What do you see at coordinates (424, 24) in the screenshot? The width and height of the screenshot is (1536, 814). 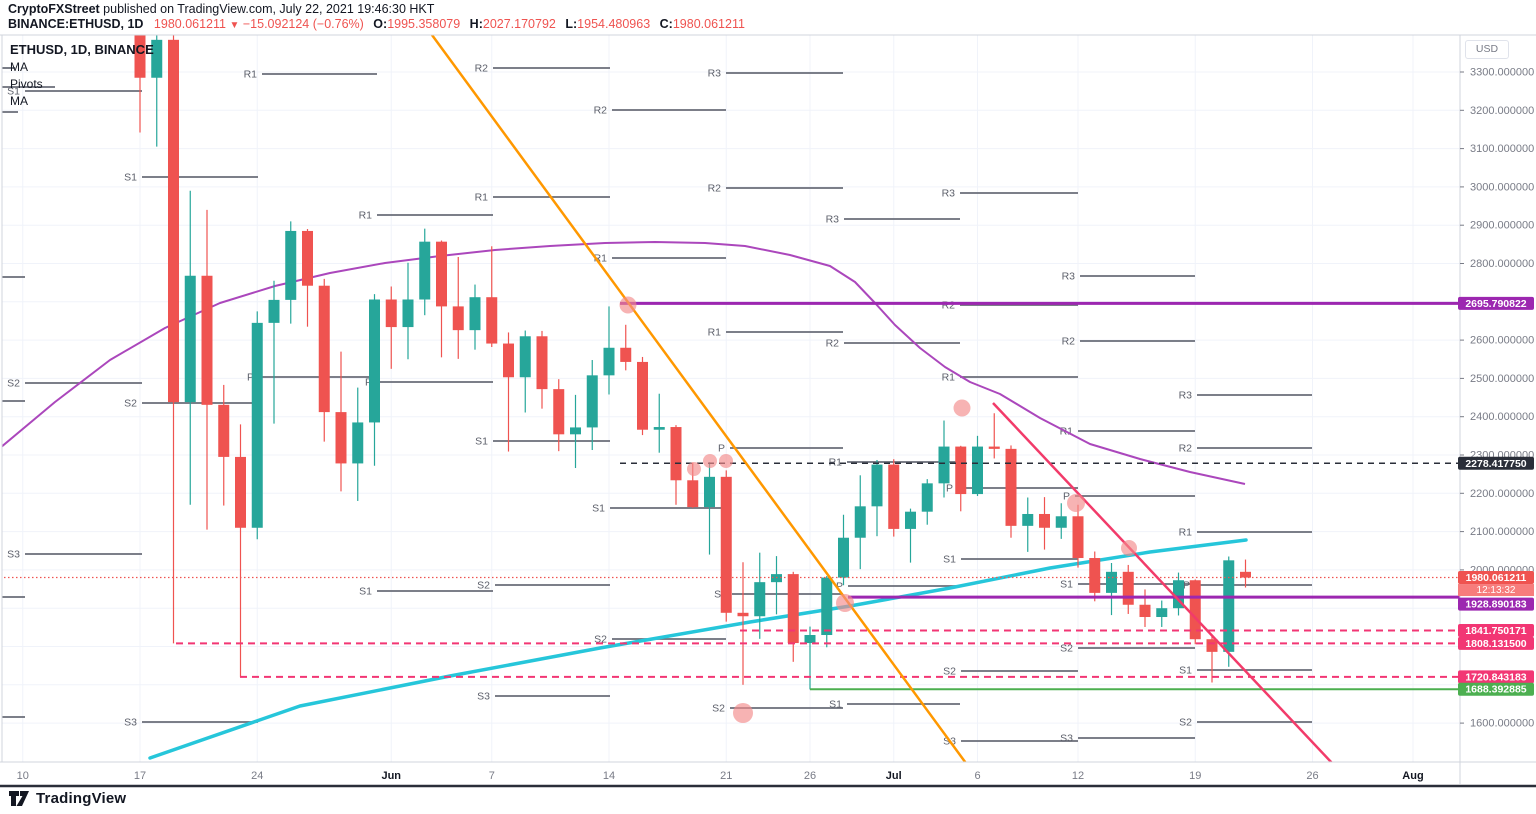 I see `open-value: 1995.358079` at bounding box center [424, 24].